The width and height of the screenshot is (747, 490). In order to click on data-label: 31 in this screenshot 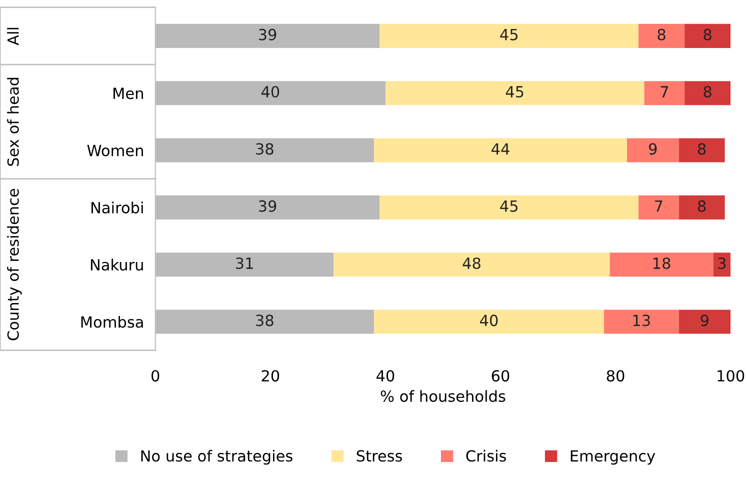, I will do `click(244, 263)`.